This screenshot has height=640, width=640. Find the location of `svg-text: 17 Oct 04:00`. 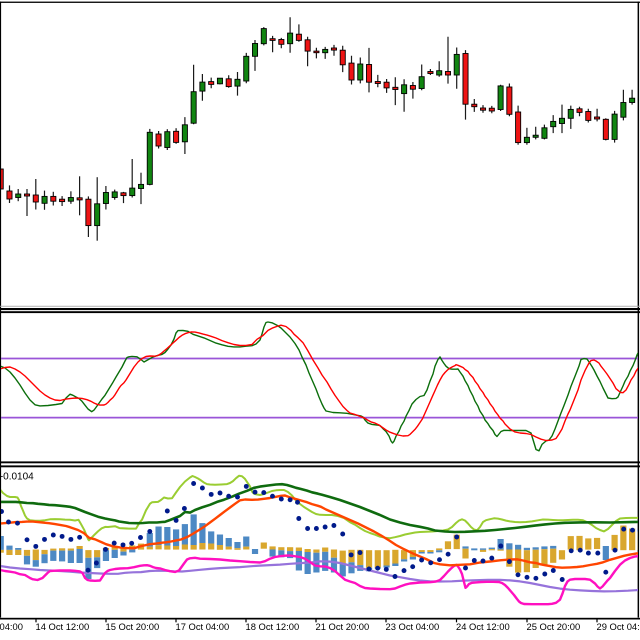

svg-text: 17 Oct 04:00 is located at coordinates (203, 626).